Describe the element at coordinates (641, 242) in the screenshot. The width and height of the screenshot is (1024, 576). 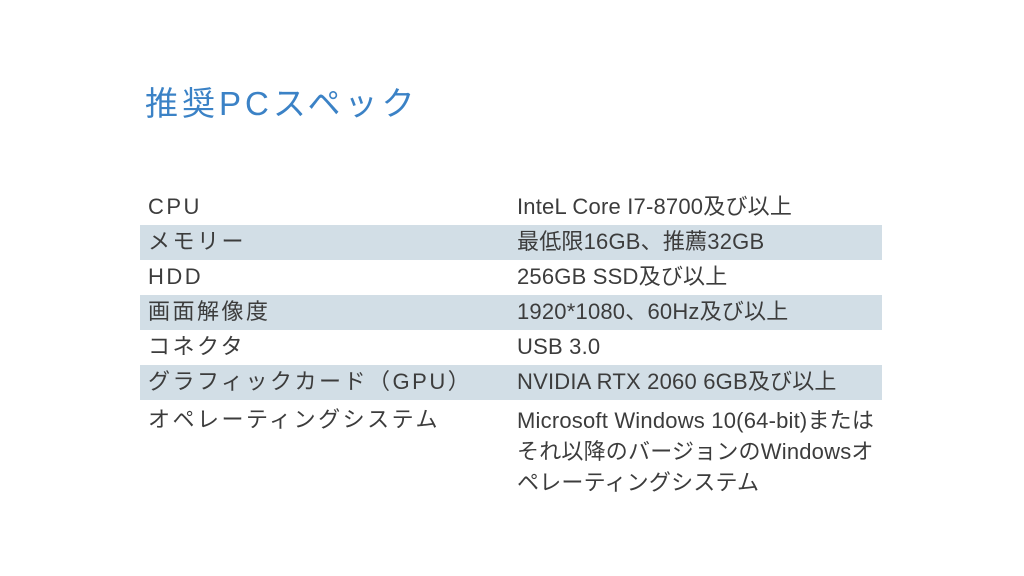
I see `row-value: 最低限16GB、推薦32GB` at that location.